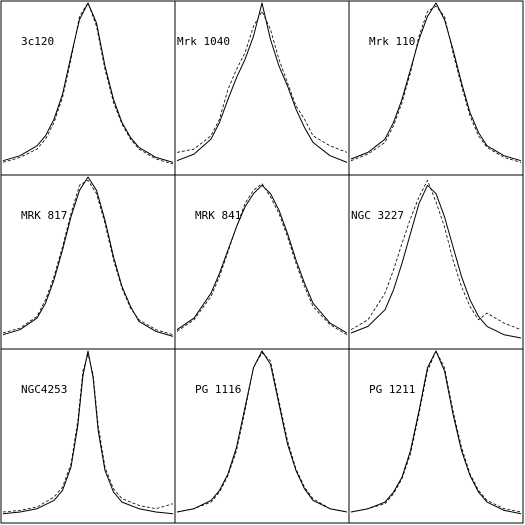 The width and height of the screenshot is (525, 525). I want to click on panel-label: PG 1116, so click(218, 389).